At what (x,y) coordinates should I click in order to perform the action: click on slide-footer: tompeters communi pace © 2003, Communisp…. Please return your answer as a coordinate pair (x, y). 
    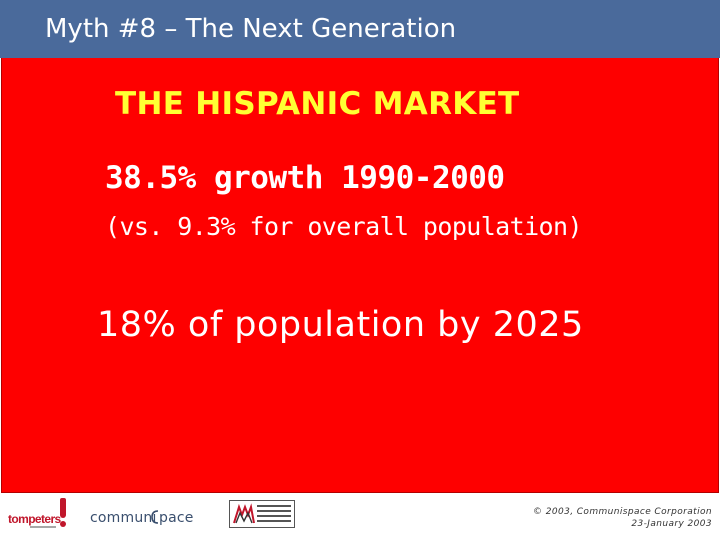
    Looking at the image, I should click on (360, 517).